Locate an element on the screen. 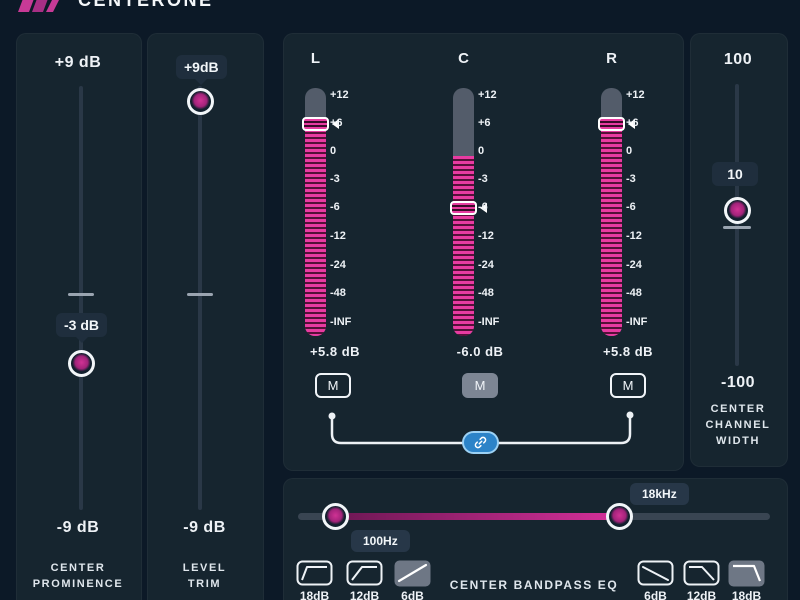 The width and height of the screenshot is (800, 600). width-center-mark is located at coordinates (737, 227).